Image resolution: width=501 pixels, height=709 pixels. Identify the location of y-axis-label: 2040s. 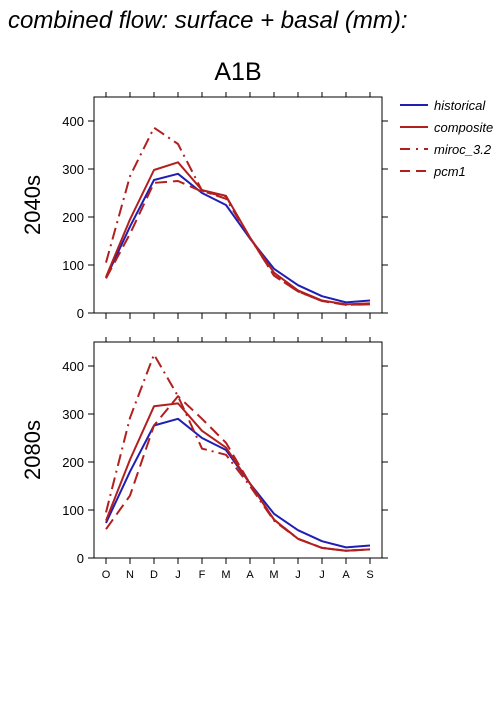
(32, 205).